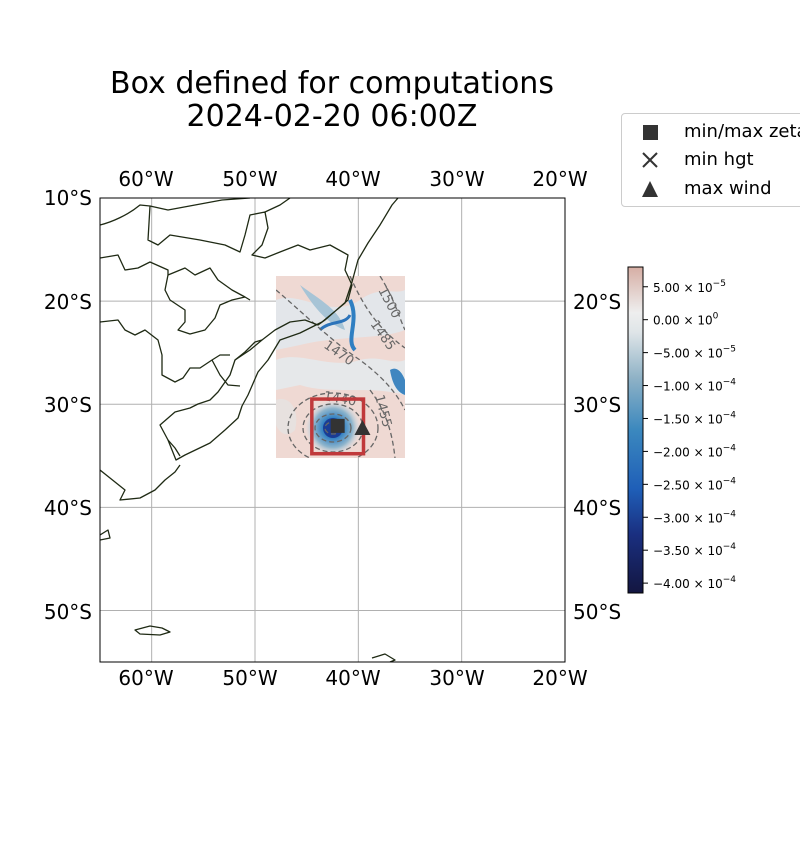  I want to click on colorbar-tick-label: −1.50 × 10⁻⁴, so click(694, 418).